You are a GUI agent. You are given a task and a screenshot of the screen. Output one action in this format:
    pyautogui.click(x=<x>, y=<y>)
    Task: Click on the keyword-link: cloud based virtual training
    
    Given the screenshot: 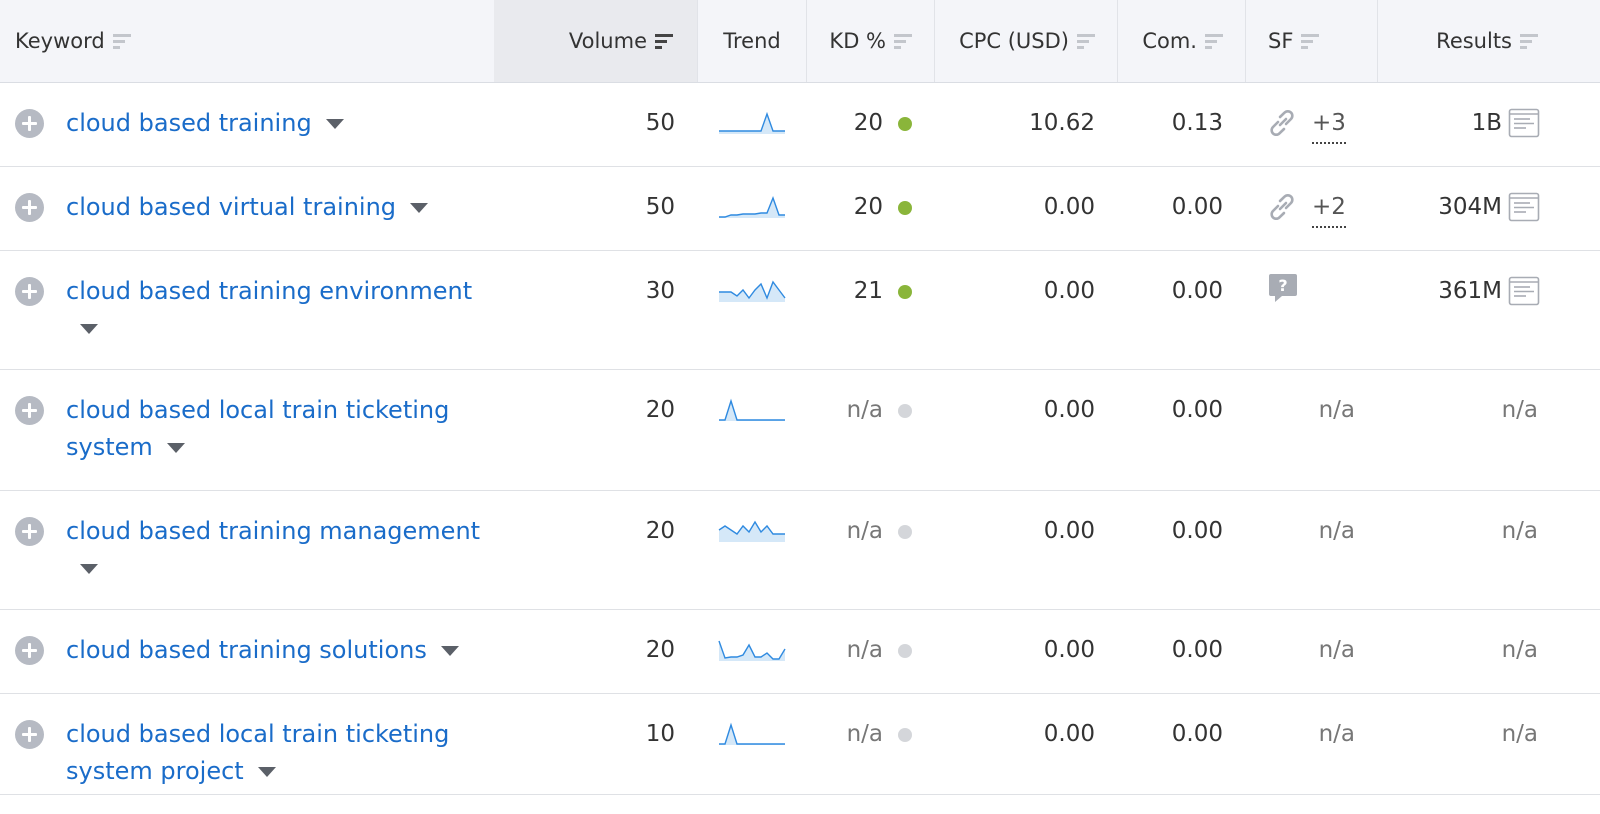 What is the action you would take?
    pyautogui.click(x=231, y=207)
    